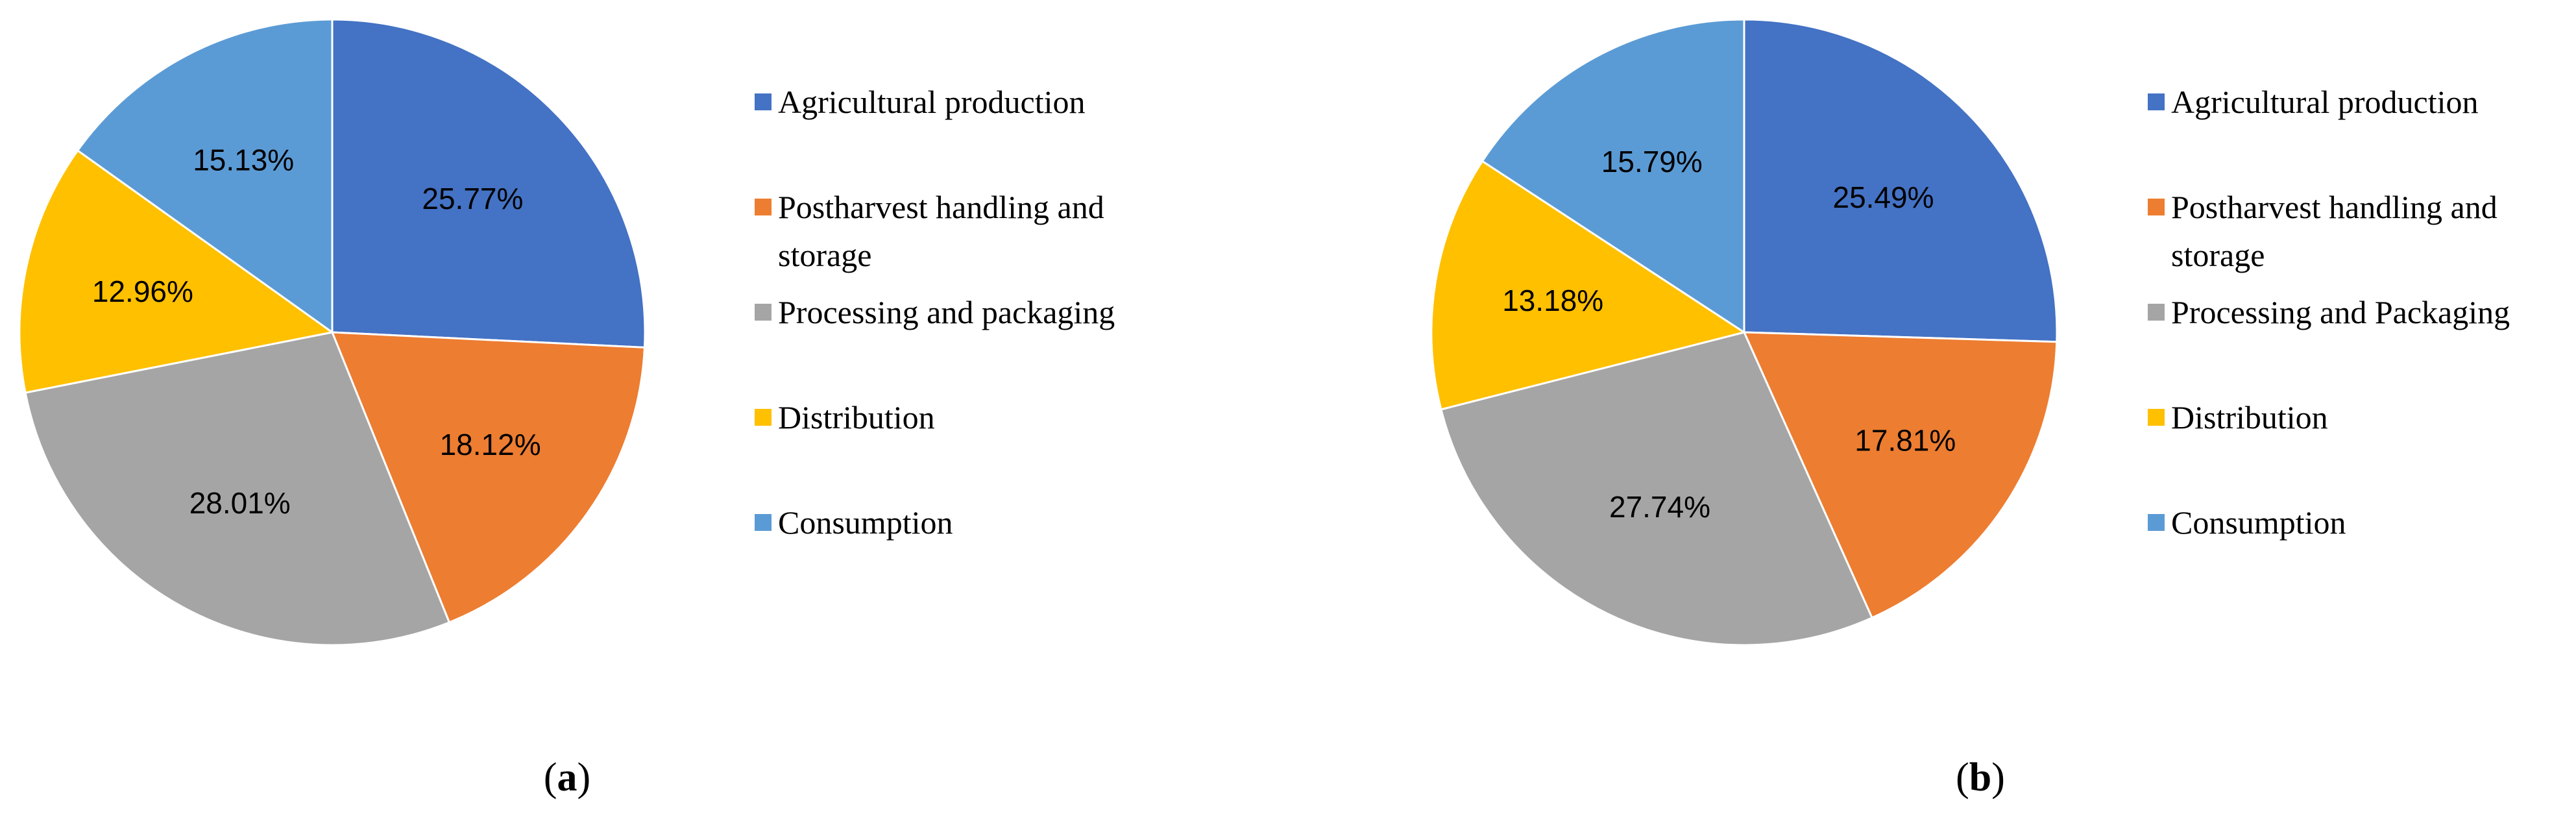 The height and width of the screenshot is (821, 2576). Describe the element at coordinates (567, 777) in the screenshot. I see `panel-label: (a)` at that location.